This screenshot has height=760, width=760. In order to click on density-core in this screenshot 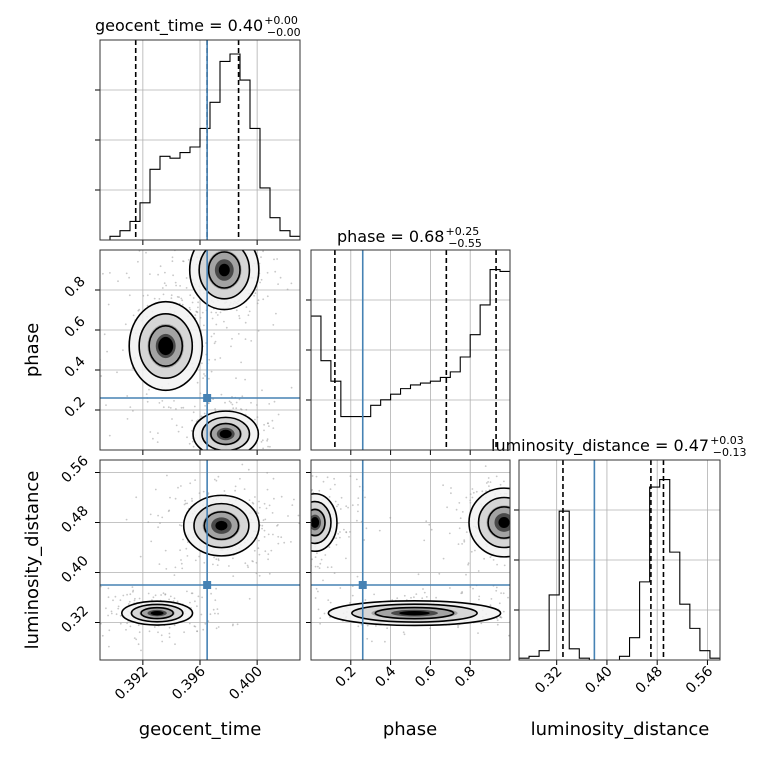, I will do `click(224, 270)`.